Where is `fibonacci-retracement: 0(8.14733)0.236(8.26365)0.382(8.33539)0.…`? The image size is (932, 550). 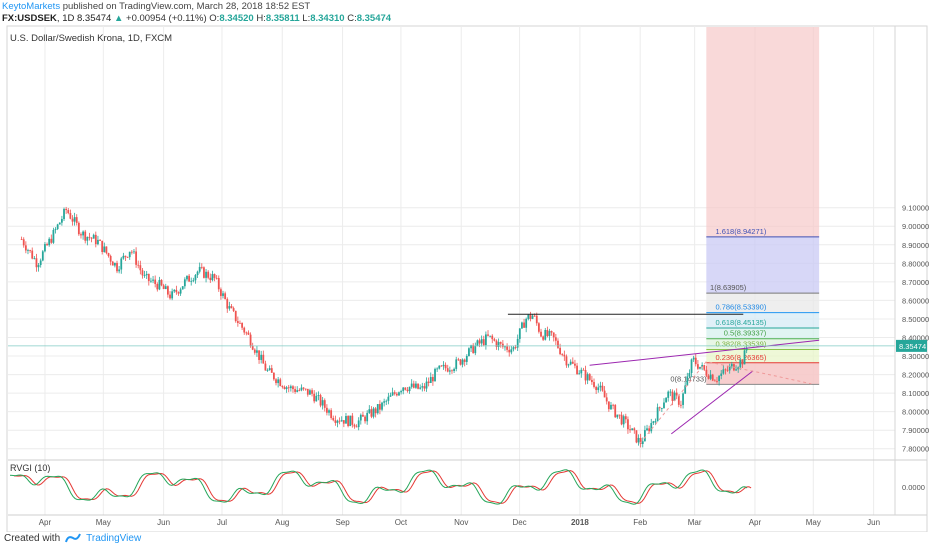
fibonacci-retracement: 0(8.14733)0.236(8.26365)0.382(8.33539)0.… is located at coordinates (745, 206).